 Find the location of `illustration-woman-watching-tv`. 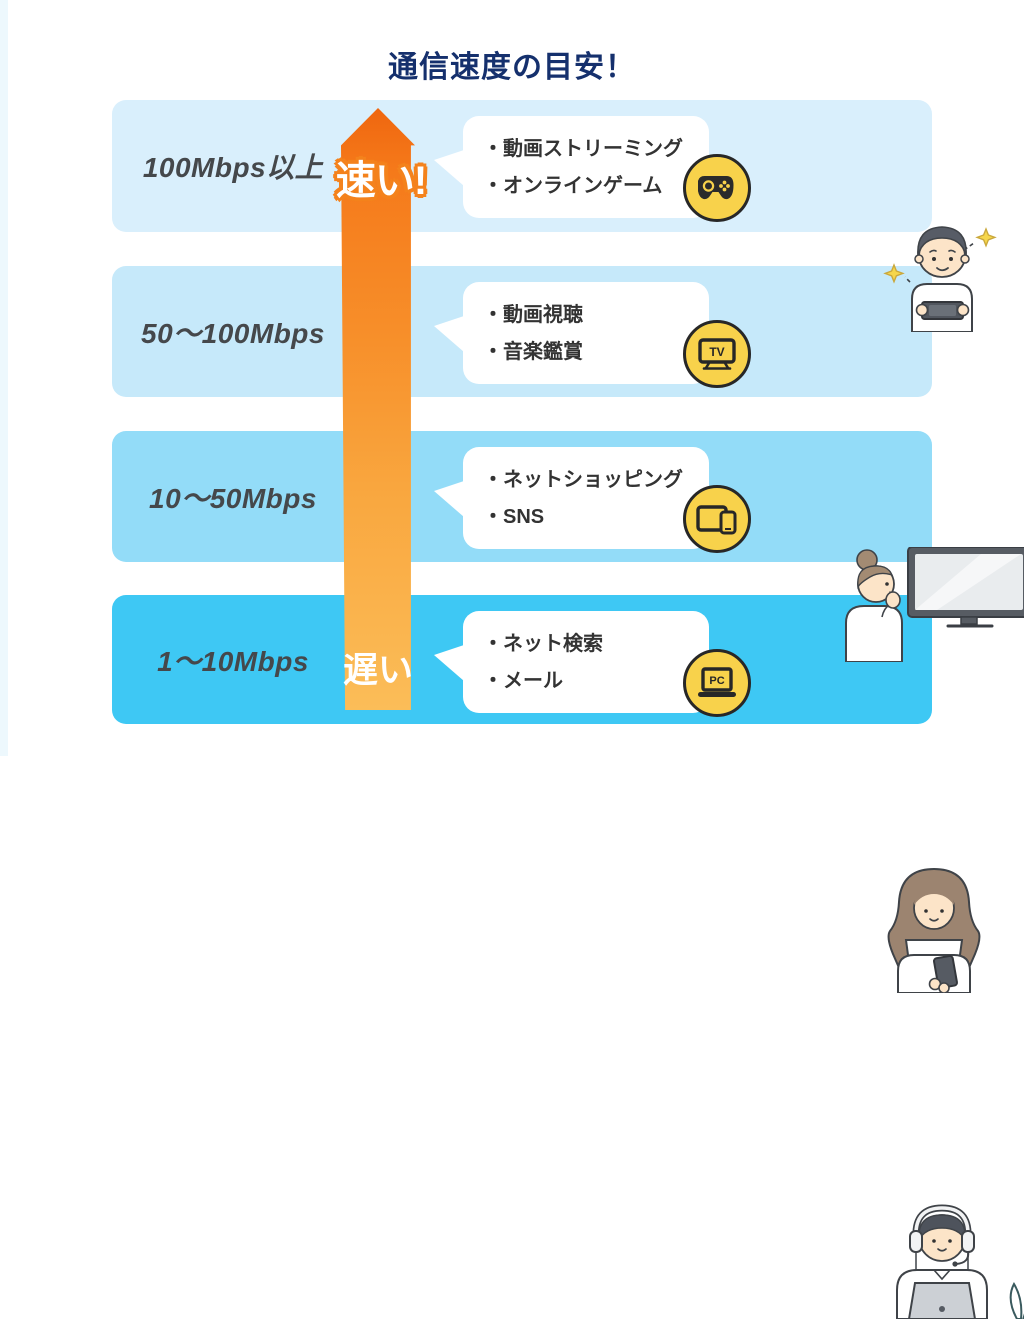

illustration-woman-watching-tv is located at coordinates (934, 604).